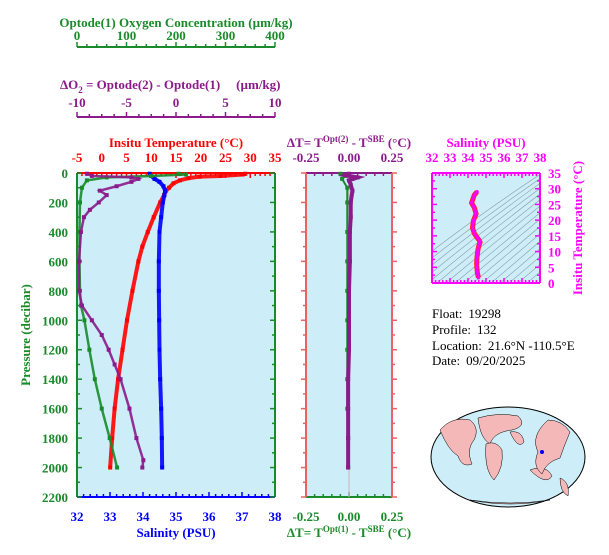 Image resolution: width=609 pixels, height=555 pixels. What do you see at coordinates (555, 173) in the screenshot?
I see `ts-temp-axis-tick-label: 35` at bounding box center [555, 173].